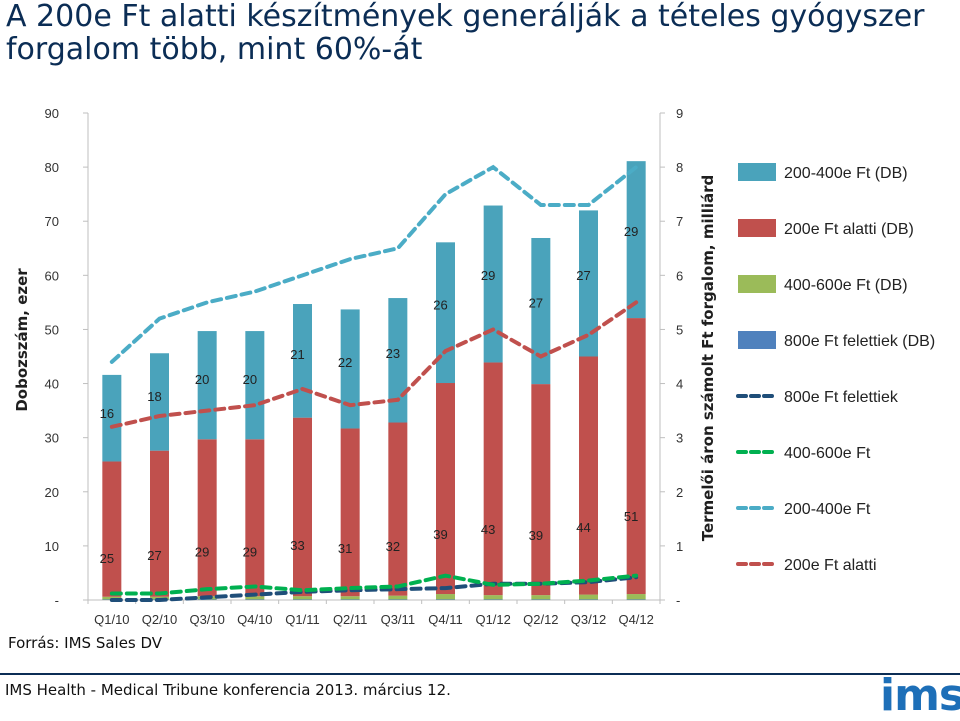  I want to click on data-label: 21, so click(297, 354).